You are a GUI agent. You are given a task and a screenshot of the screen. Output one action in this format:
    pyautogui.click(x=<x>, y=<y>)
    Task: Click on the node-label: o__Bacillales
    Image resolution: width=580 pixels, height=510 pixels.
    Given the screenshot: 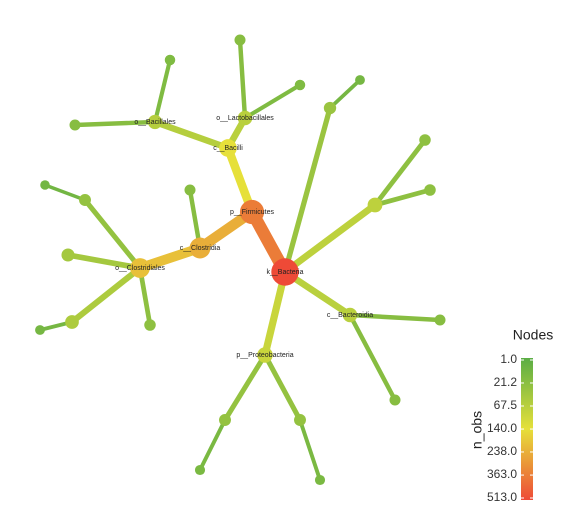 What is the action you would take?
    pyautogui.click(x=155, y=122)
    